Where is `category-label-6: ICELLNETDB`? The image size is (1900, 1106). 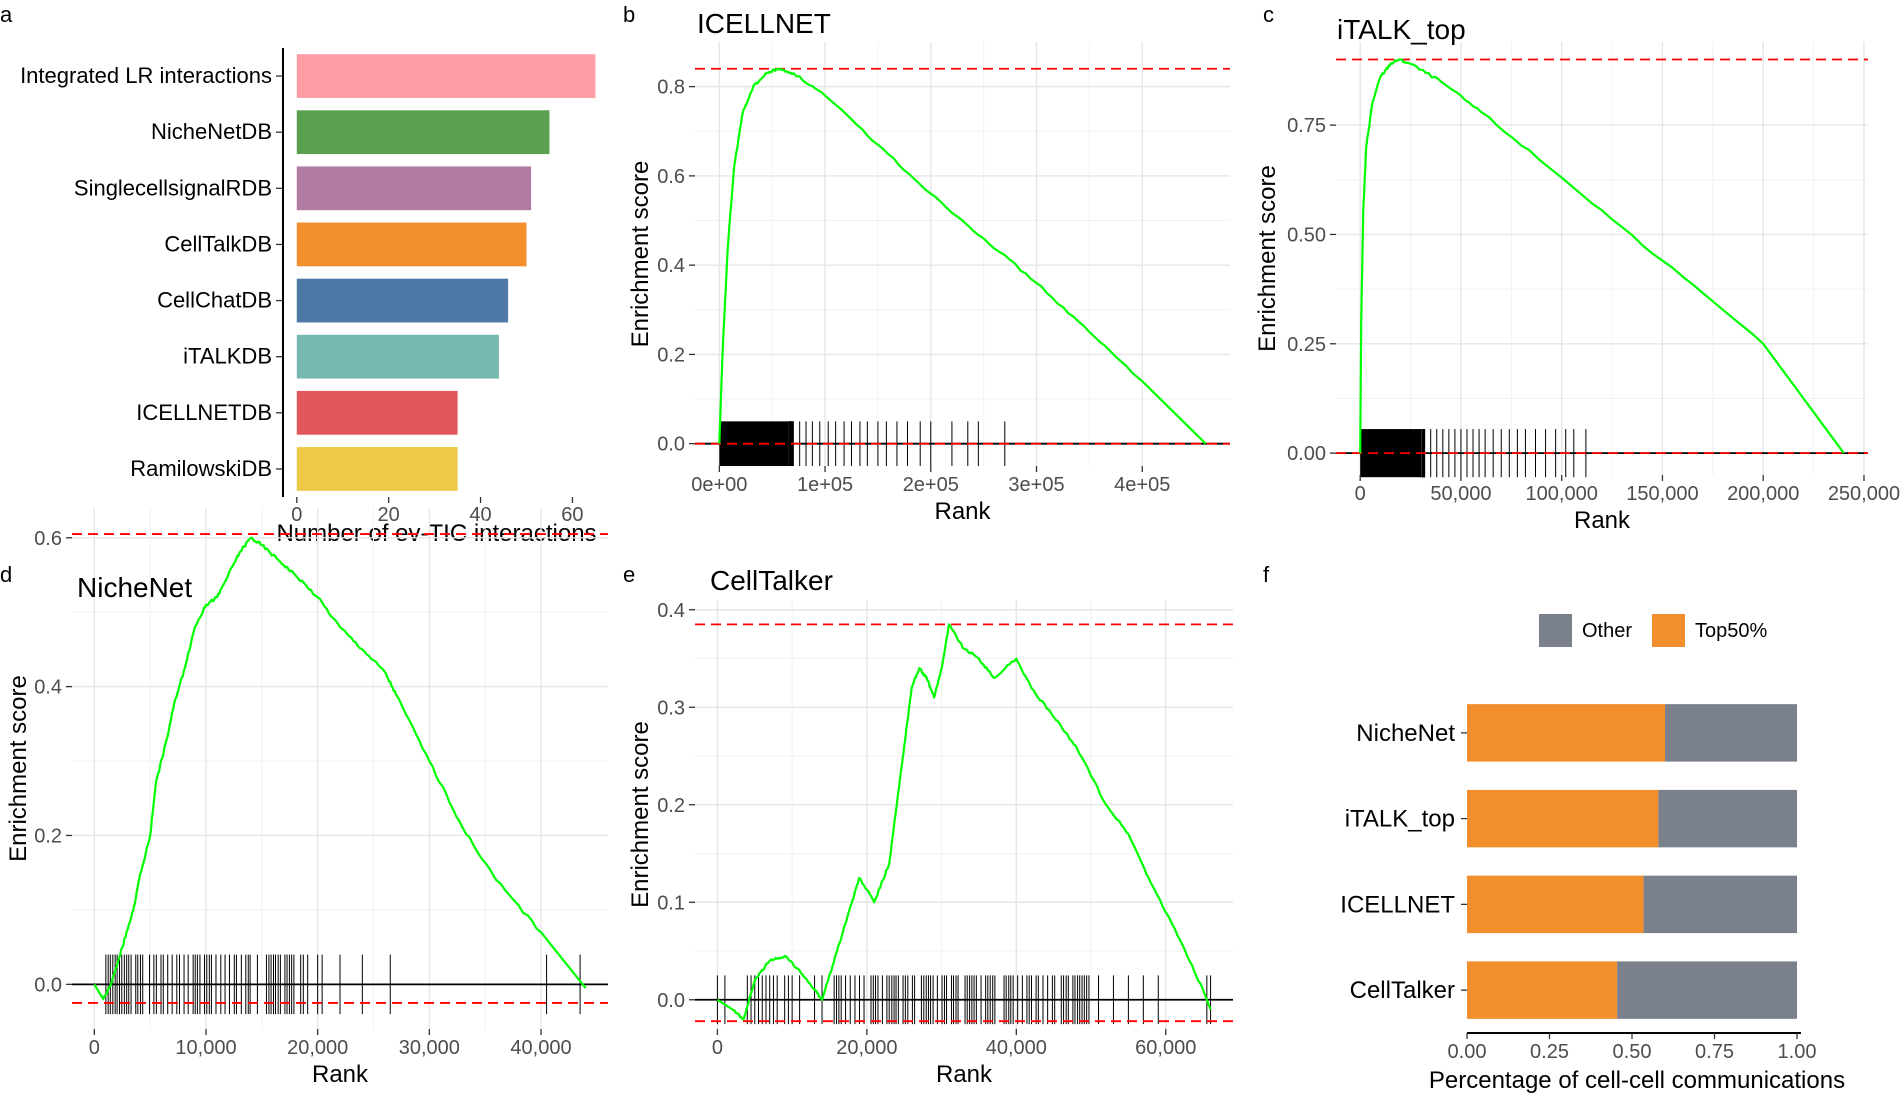 category-label-6: ICELLNETDB is located at coordinates (204, 412).